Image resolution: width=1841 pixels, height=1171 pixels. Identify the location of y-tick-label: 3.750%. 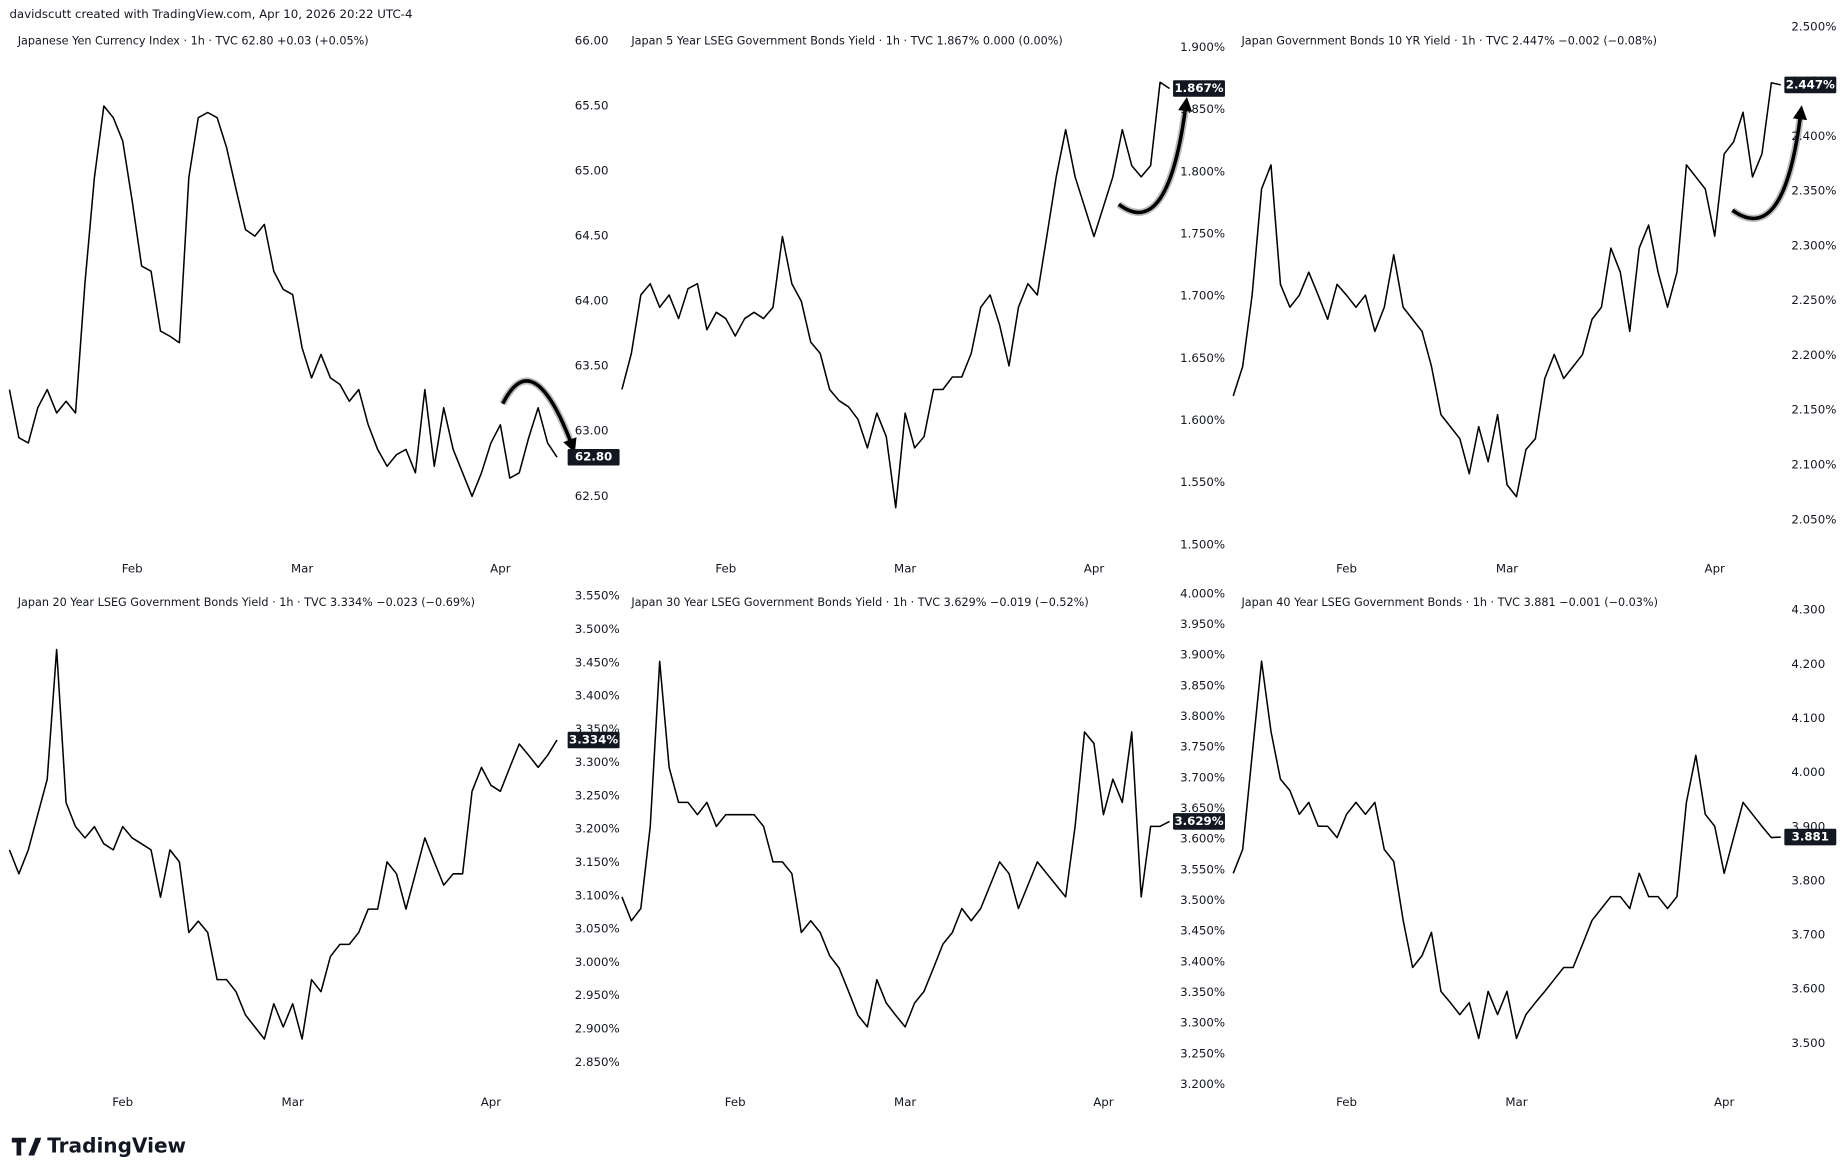
(1202, 747).